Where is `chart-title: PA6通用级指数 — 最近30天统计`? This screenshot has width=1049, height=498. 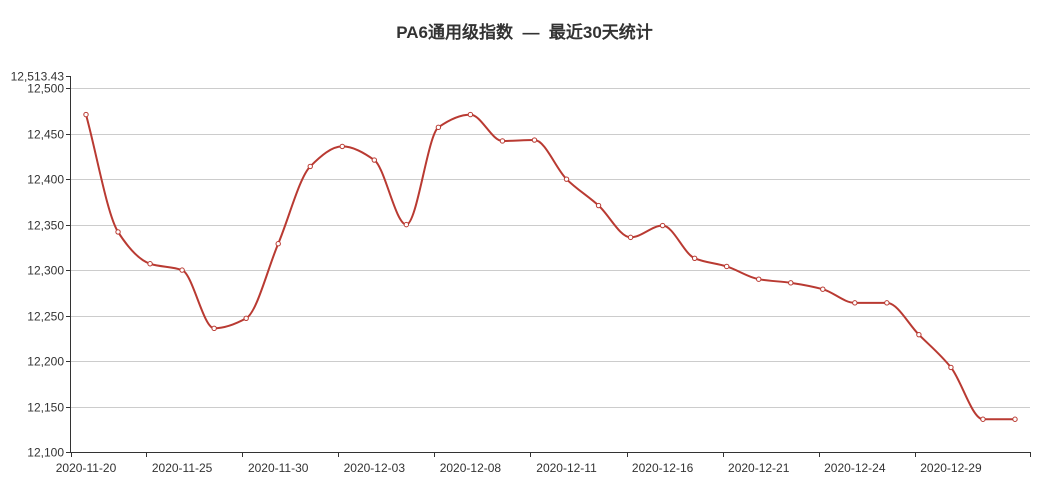
chart-title: PA6通用级指数 — 最近30天统计 is located at coordinates (524, 32).